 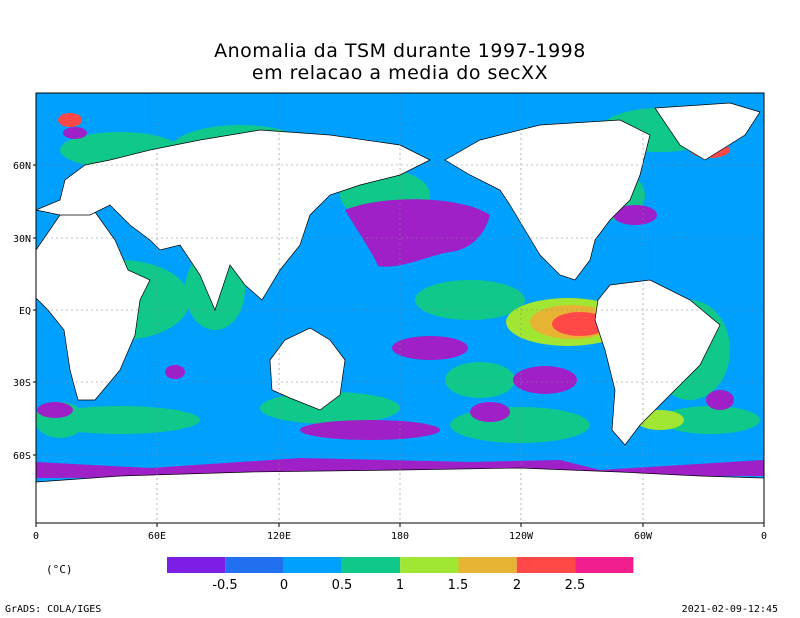 What do you see at coordinates (400, 73) in the screenshot?
I see `map-title-line2: em relacao a media do secXX` at bounding box center [400, 73].